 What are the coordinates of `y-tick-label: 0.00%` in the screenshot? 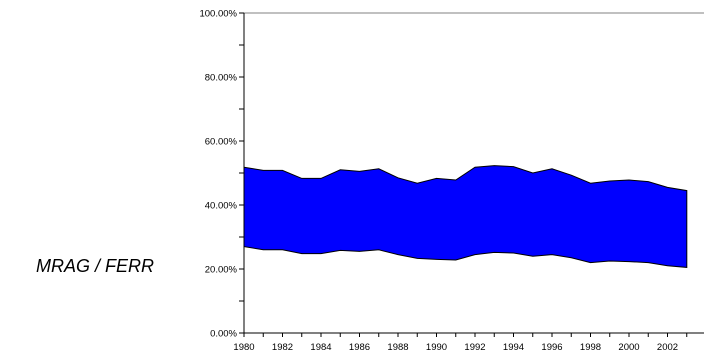 It's located at (223, 334).